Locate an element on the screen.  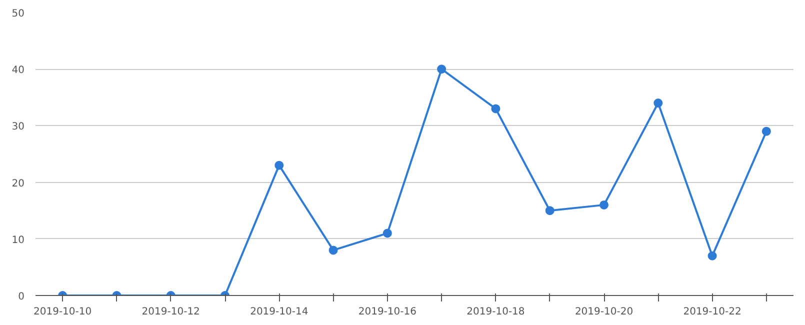
x-tick-label: 2019-10-22 is located at coordinates (712, 312).